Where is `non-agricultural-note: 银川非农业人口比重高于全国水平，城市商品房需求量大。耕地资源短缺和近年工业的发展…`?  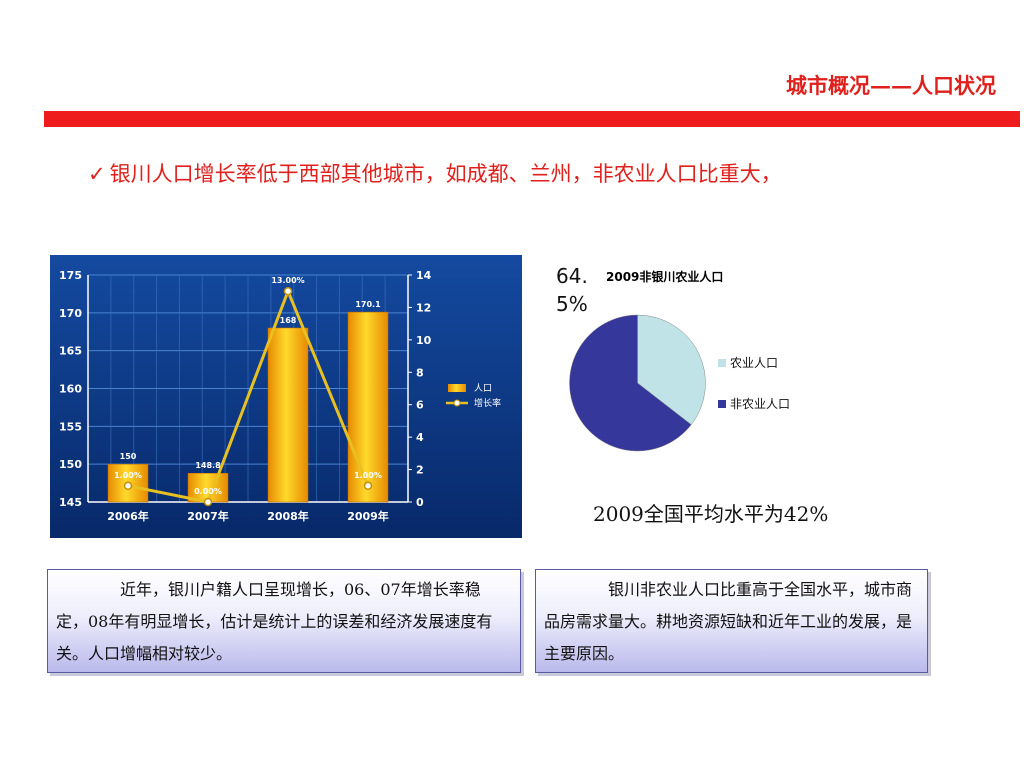
non-agricultural-note: 银川非农业人口比重高于全国水平，城市商品房需求量大。耕地资源短缺和近年工业的发展… is located at coordinates (731, 621).